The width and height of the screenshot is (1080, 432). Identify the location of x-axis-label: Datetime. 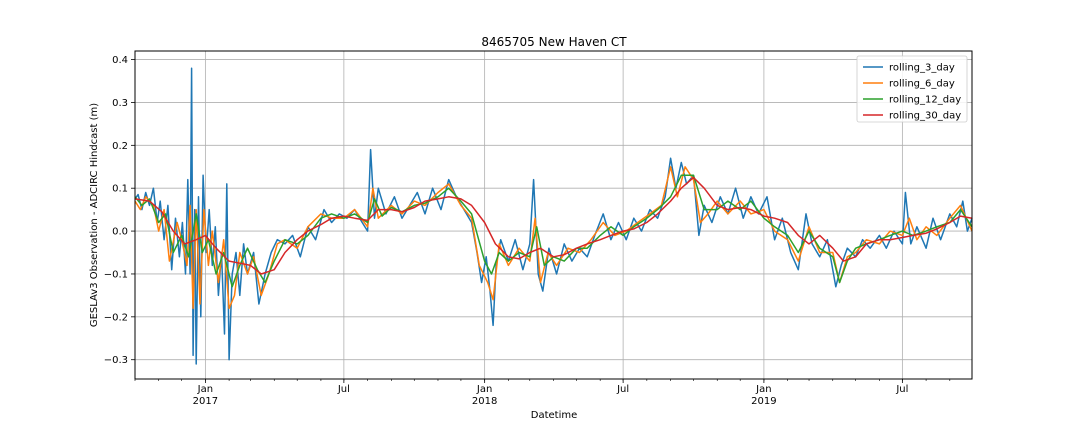
(554, 415).